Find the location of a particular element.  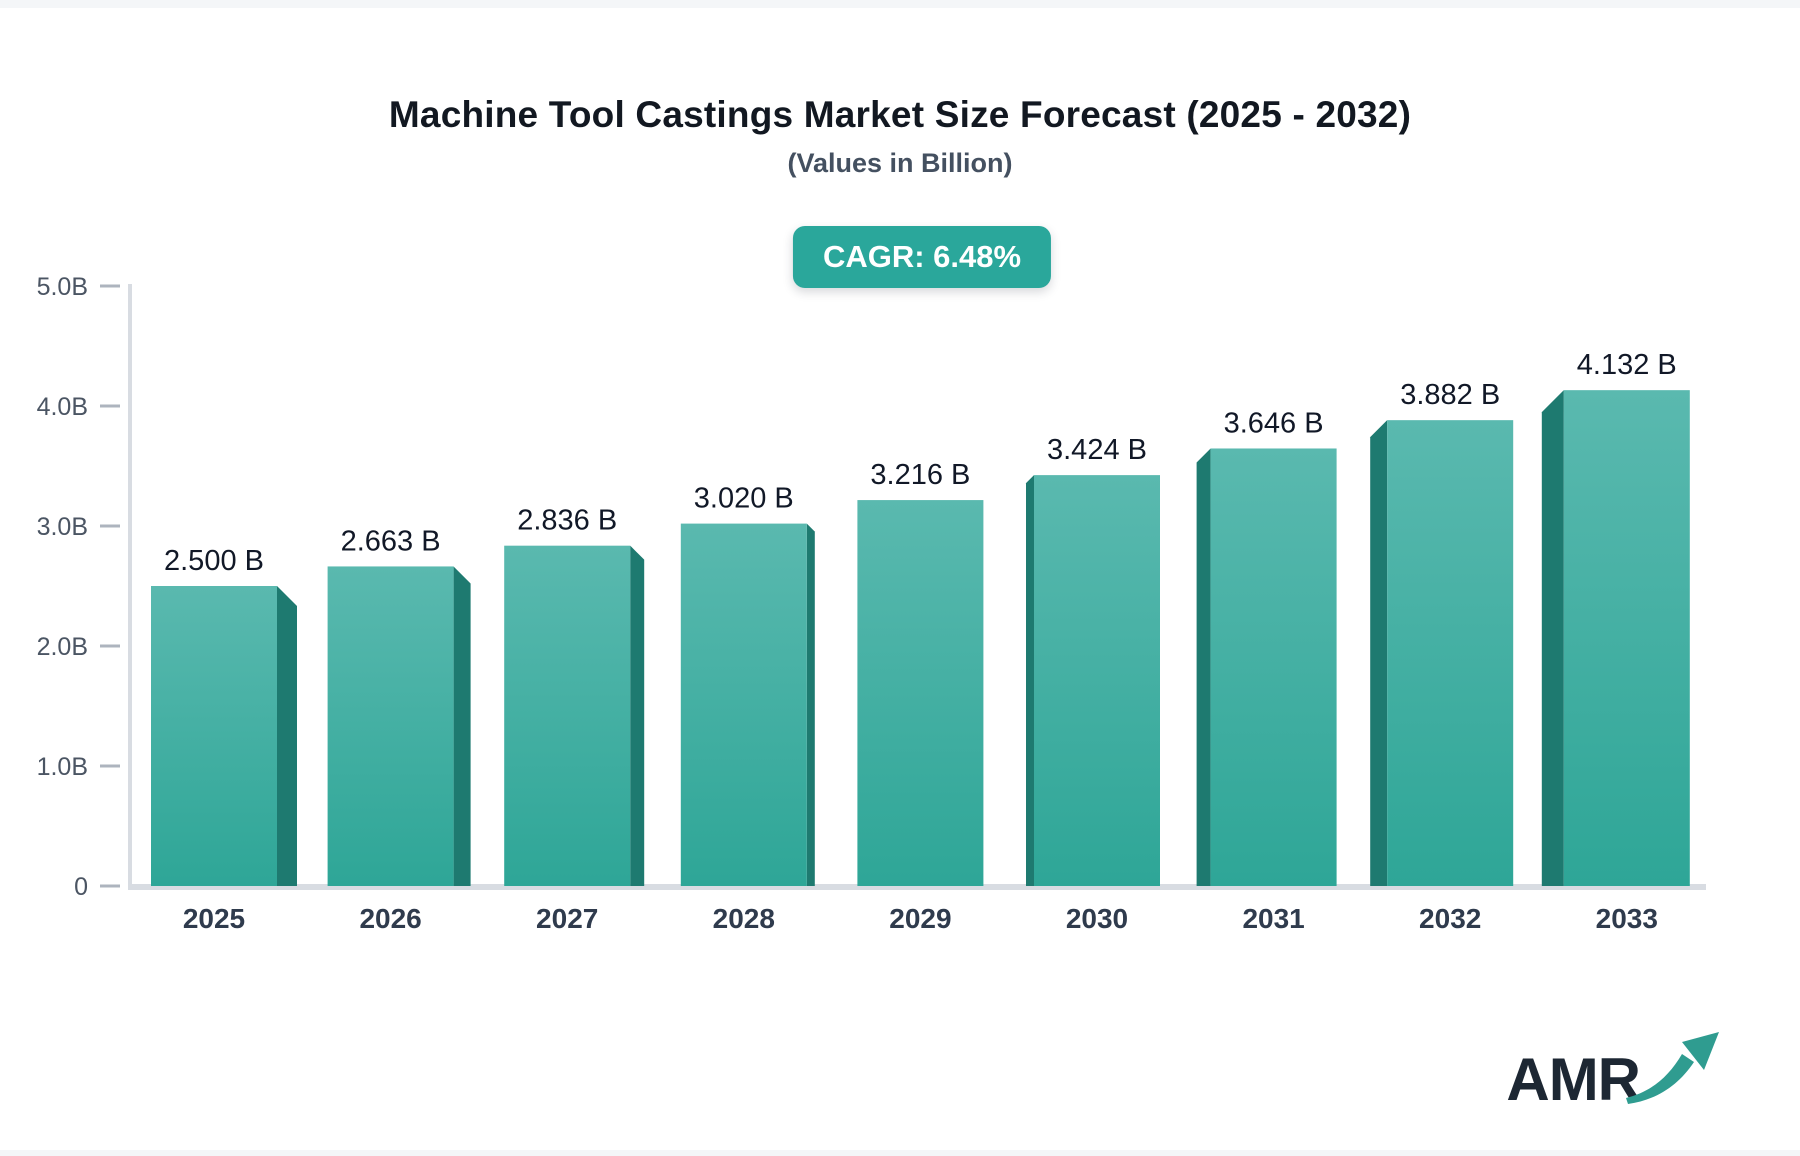

bar-group-2027: 2.836 B 2027 is located at coordinates (574, 719).